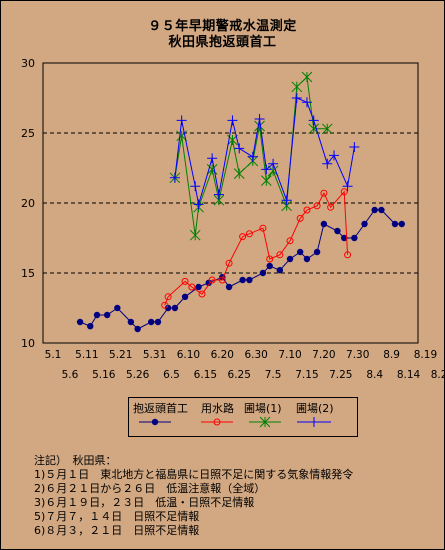  What do you see at coordinates (235, 422) in the screenshot?
I see `legend-symbols` at bounding box center [235, 422].